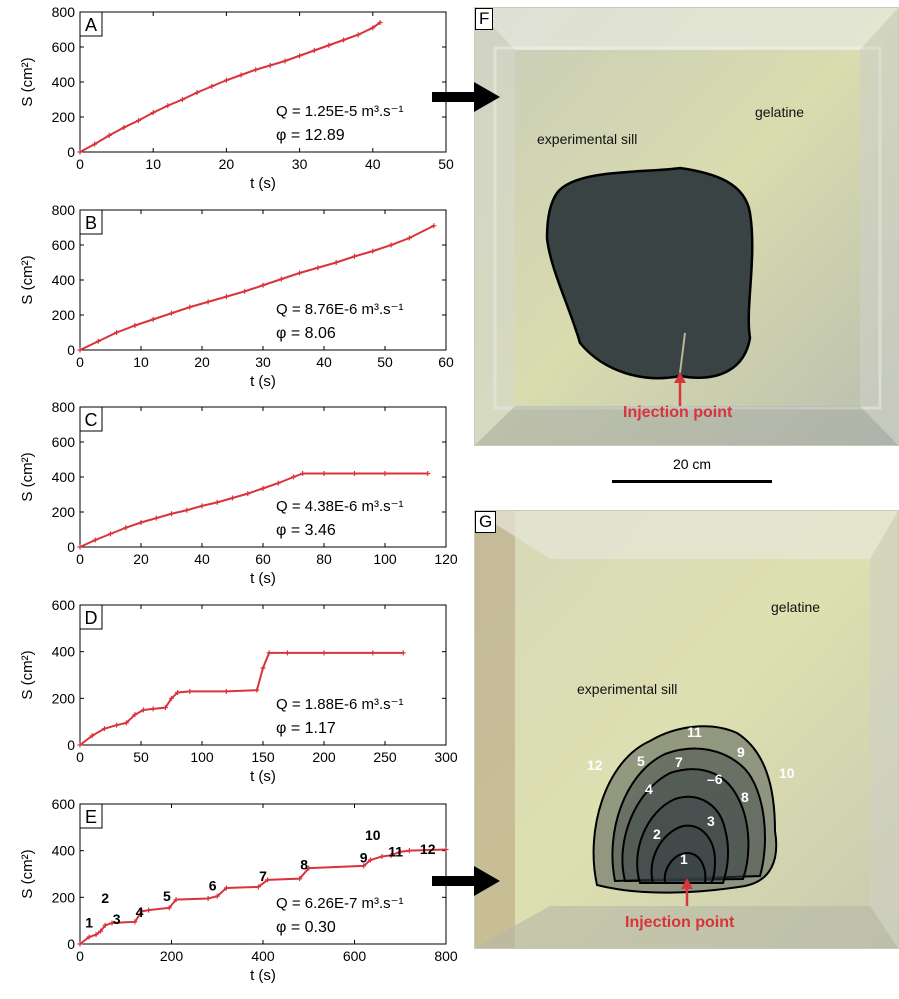 The width and height of the screenshot is (899, 999). Describe the element at coordinates (64, 698) in the screenshot. I see `chart-d-ytick-label: 200` at that location.